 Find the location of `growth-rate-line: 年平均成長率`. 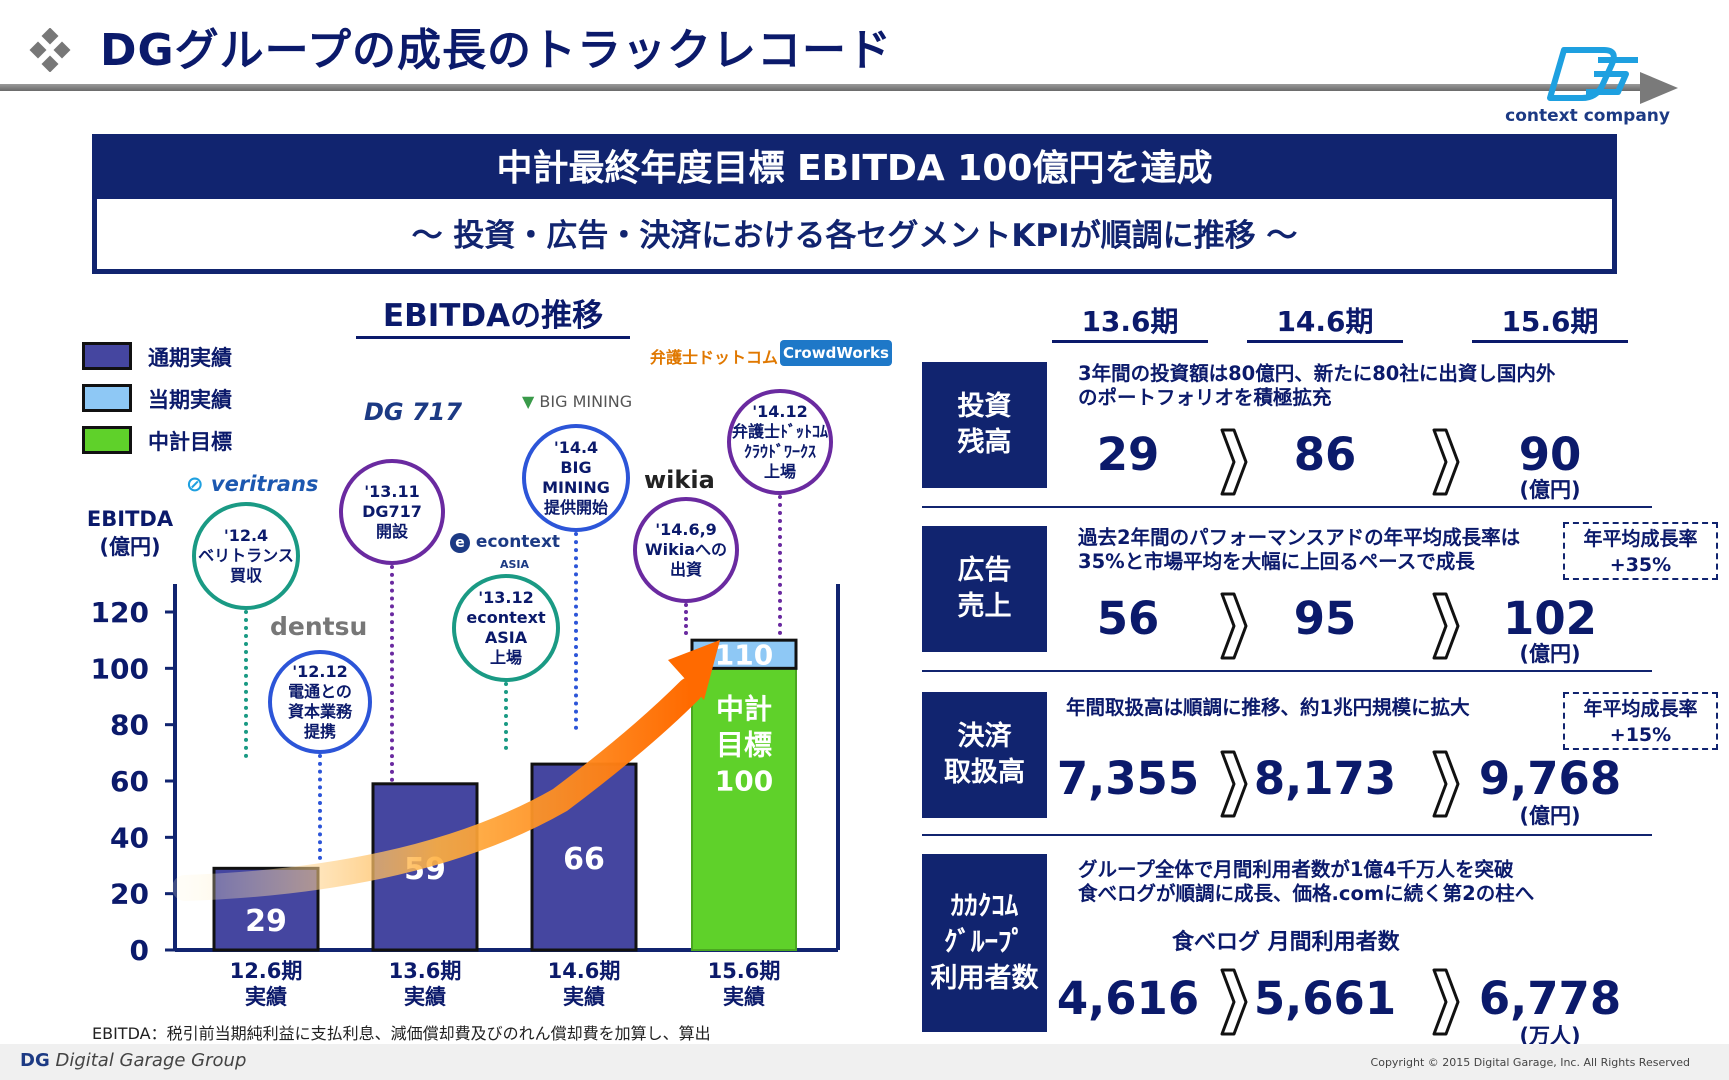

growth-rate-line: 年平均成長率 is located at coordinates (1640, 709).